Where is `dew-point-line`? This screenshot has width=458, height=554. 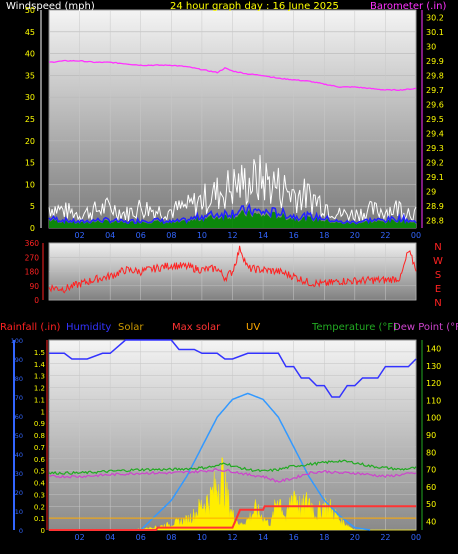
dew-point-line is located at coordinates (232, 475).